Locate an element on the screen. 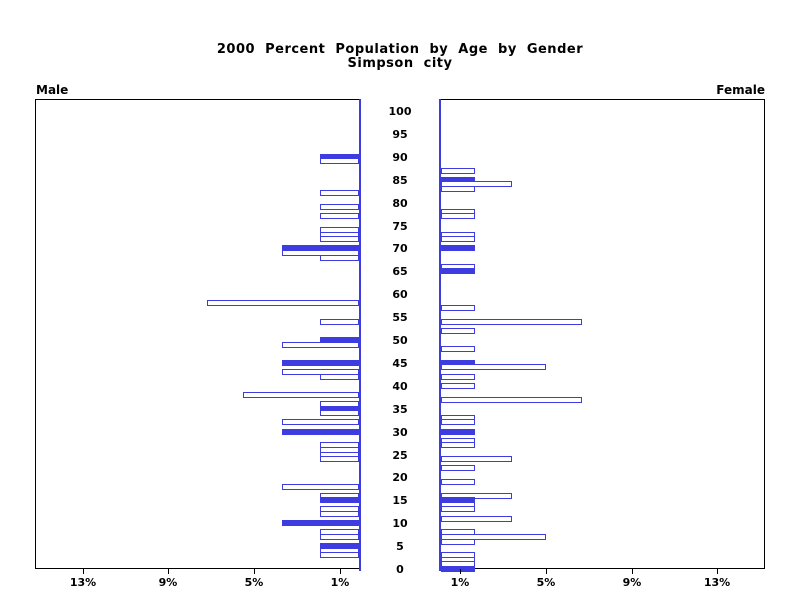 This screenshot has width=800, height=600. female-pct-tick-label-1: 1% is located at coordinates (460, 582).